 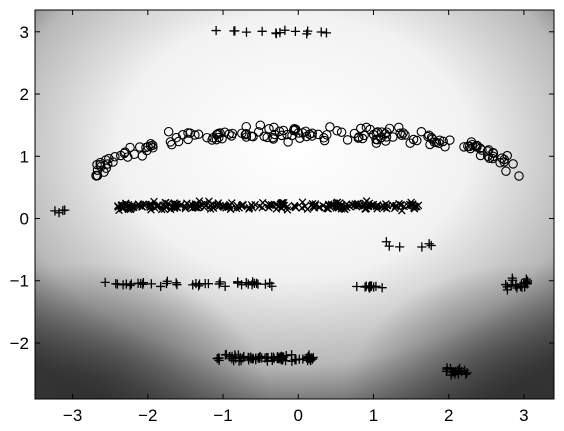 I want to click on x-tick-label: −2, so click(x=147, y=415).